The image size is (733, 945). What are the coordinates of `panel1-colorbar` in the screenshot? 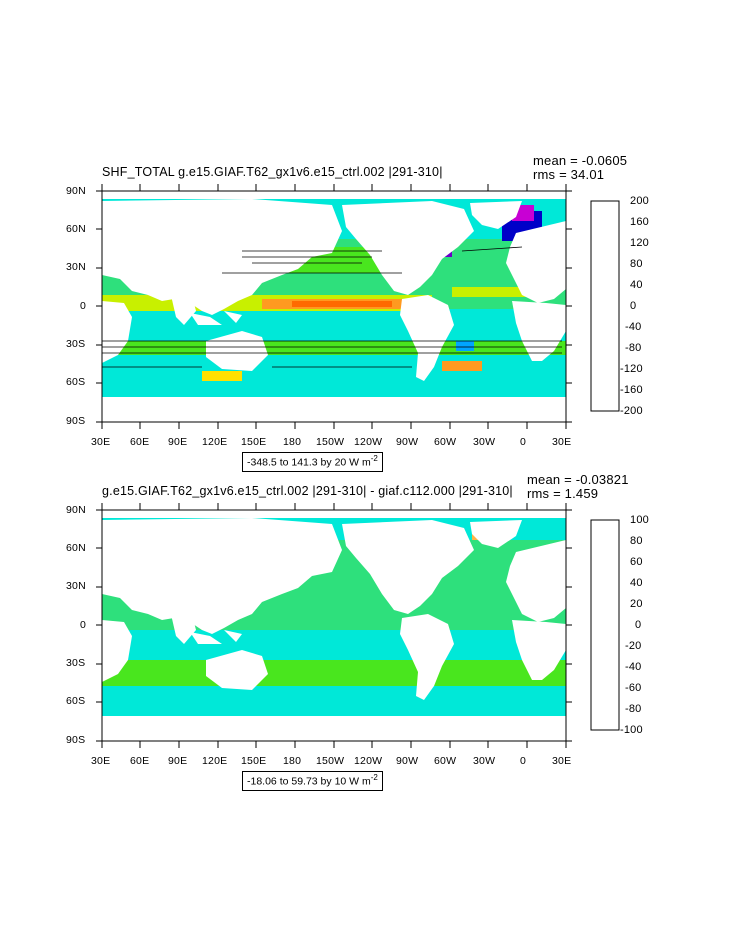 It's located at (605, 306).